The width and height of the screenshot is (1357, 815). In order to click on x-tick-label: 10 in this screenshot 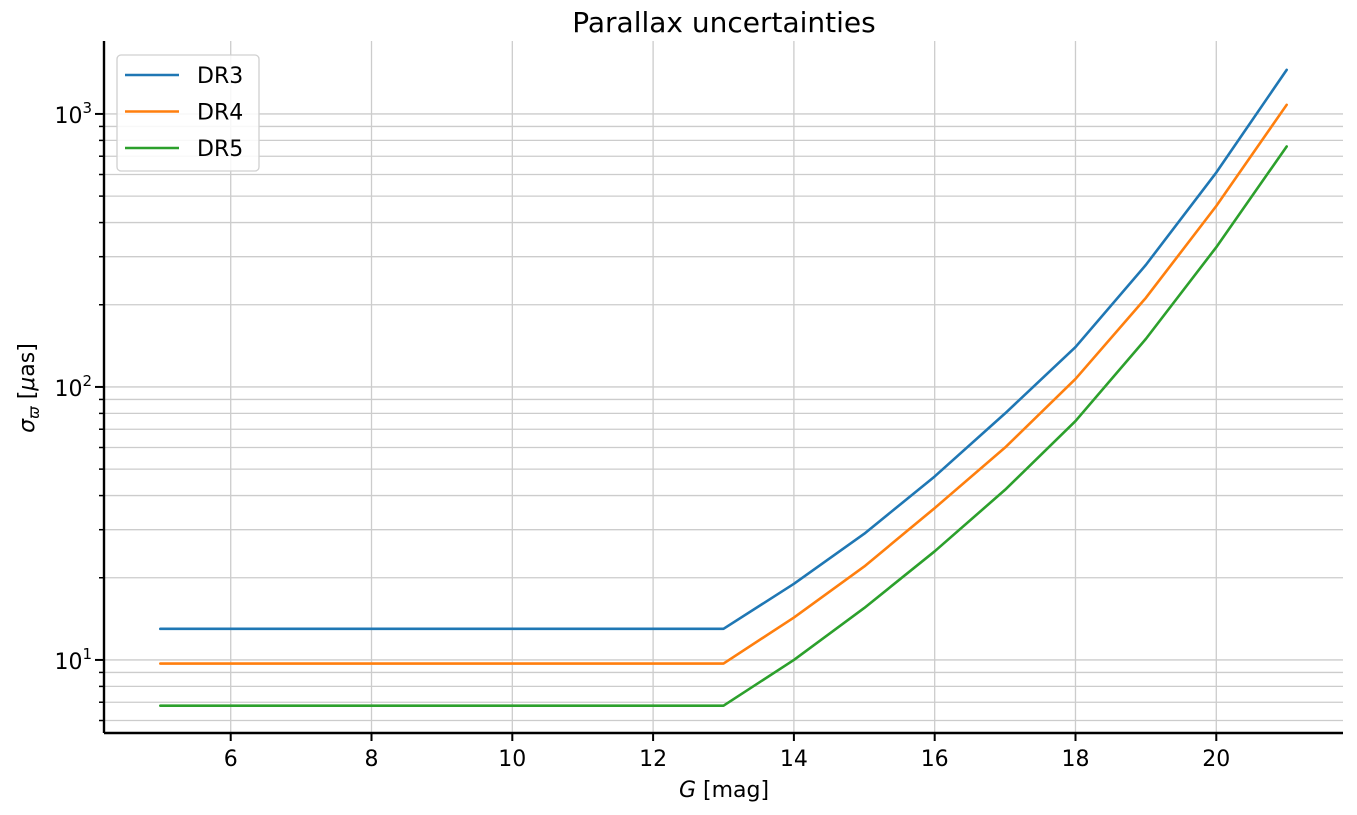, I will do `click(512, 759)`.